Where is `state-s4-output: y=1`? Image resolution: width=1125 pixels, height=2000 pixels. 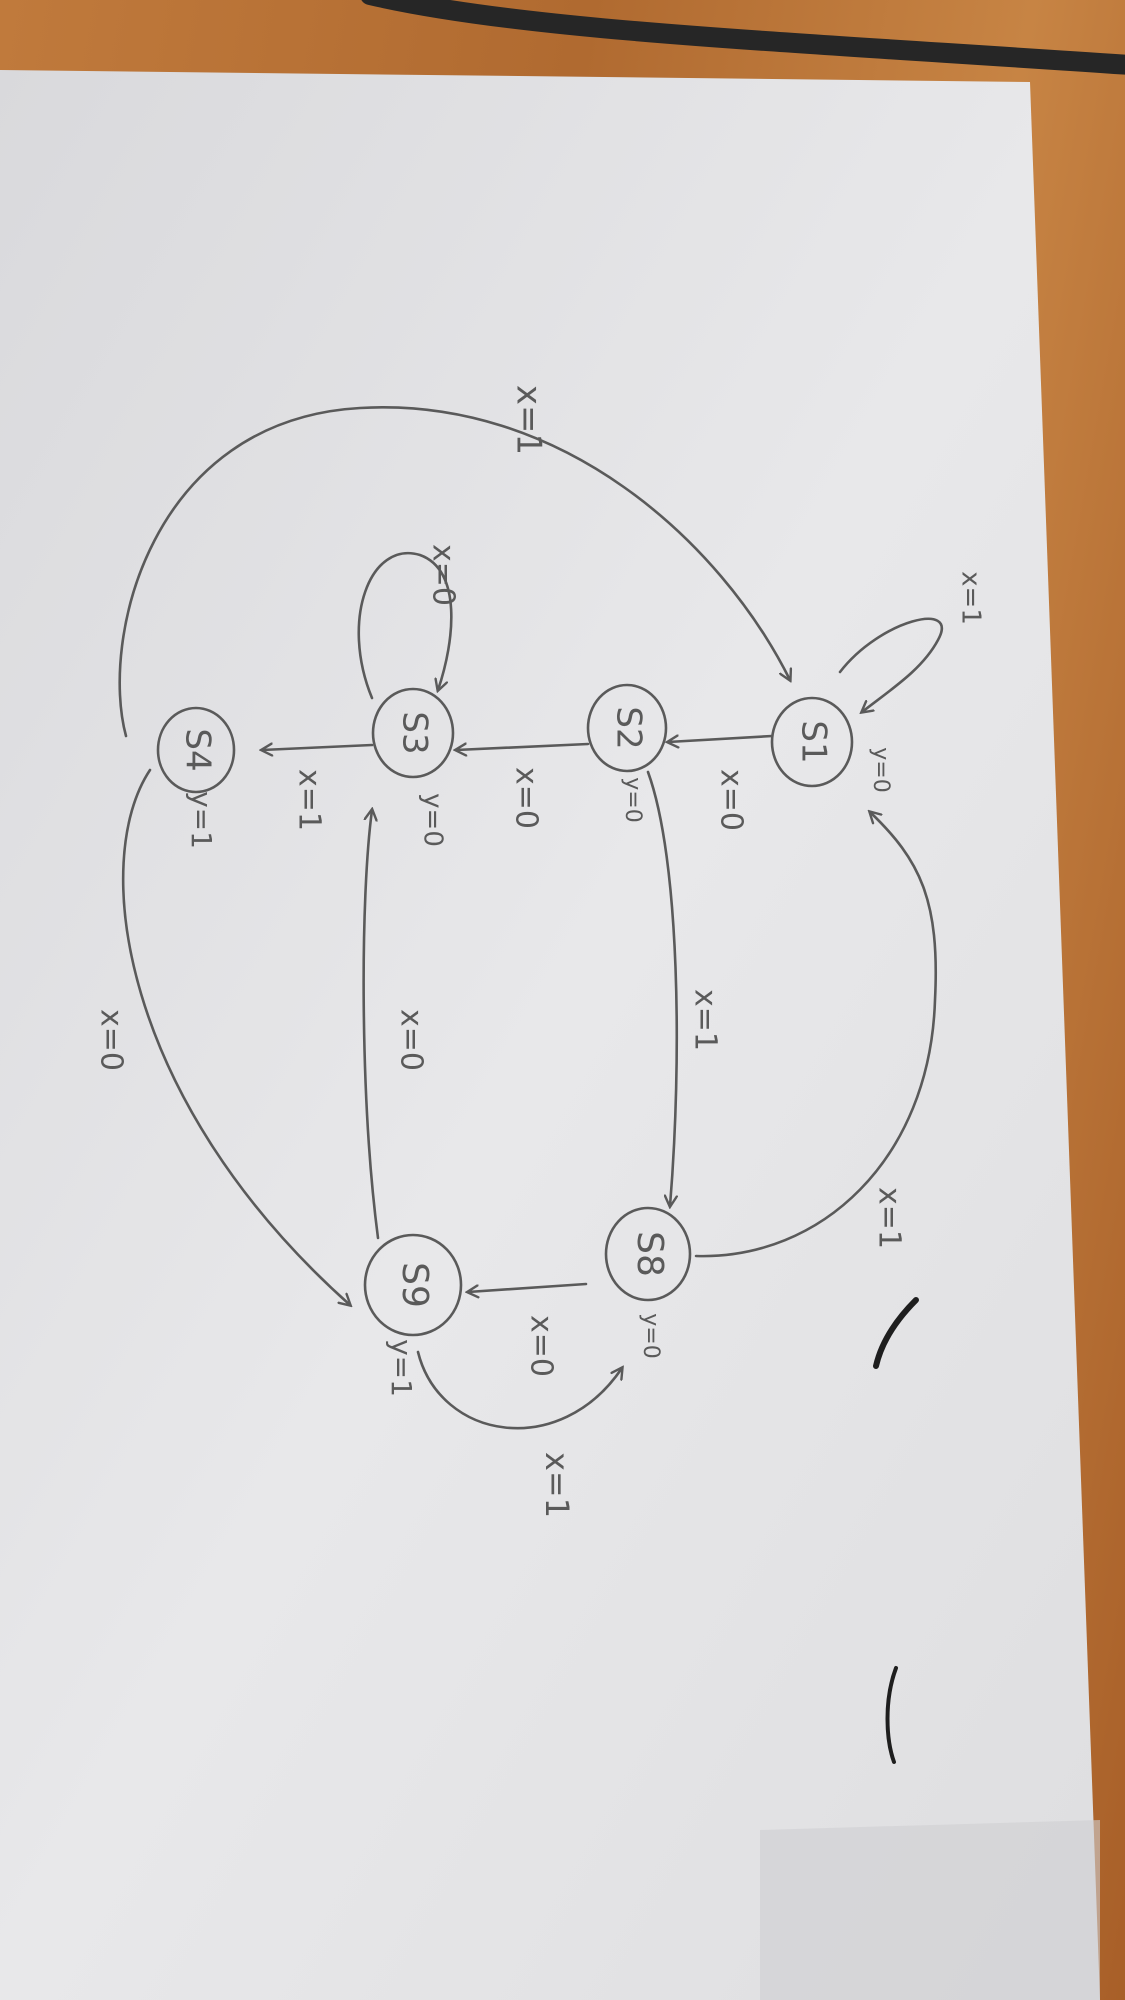 state-s4-output: y=1 is located at coordinates (201, 820).